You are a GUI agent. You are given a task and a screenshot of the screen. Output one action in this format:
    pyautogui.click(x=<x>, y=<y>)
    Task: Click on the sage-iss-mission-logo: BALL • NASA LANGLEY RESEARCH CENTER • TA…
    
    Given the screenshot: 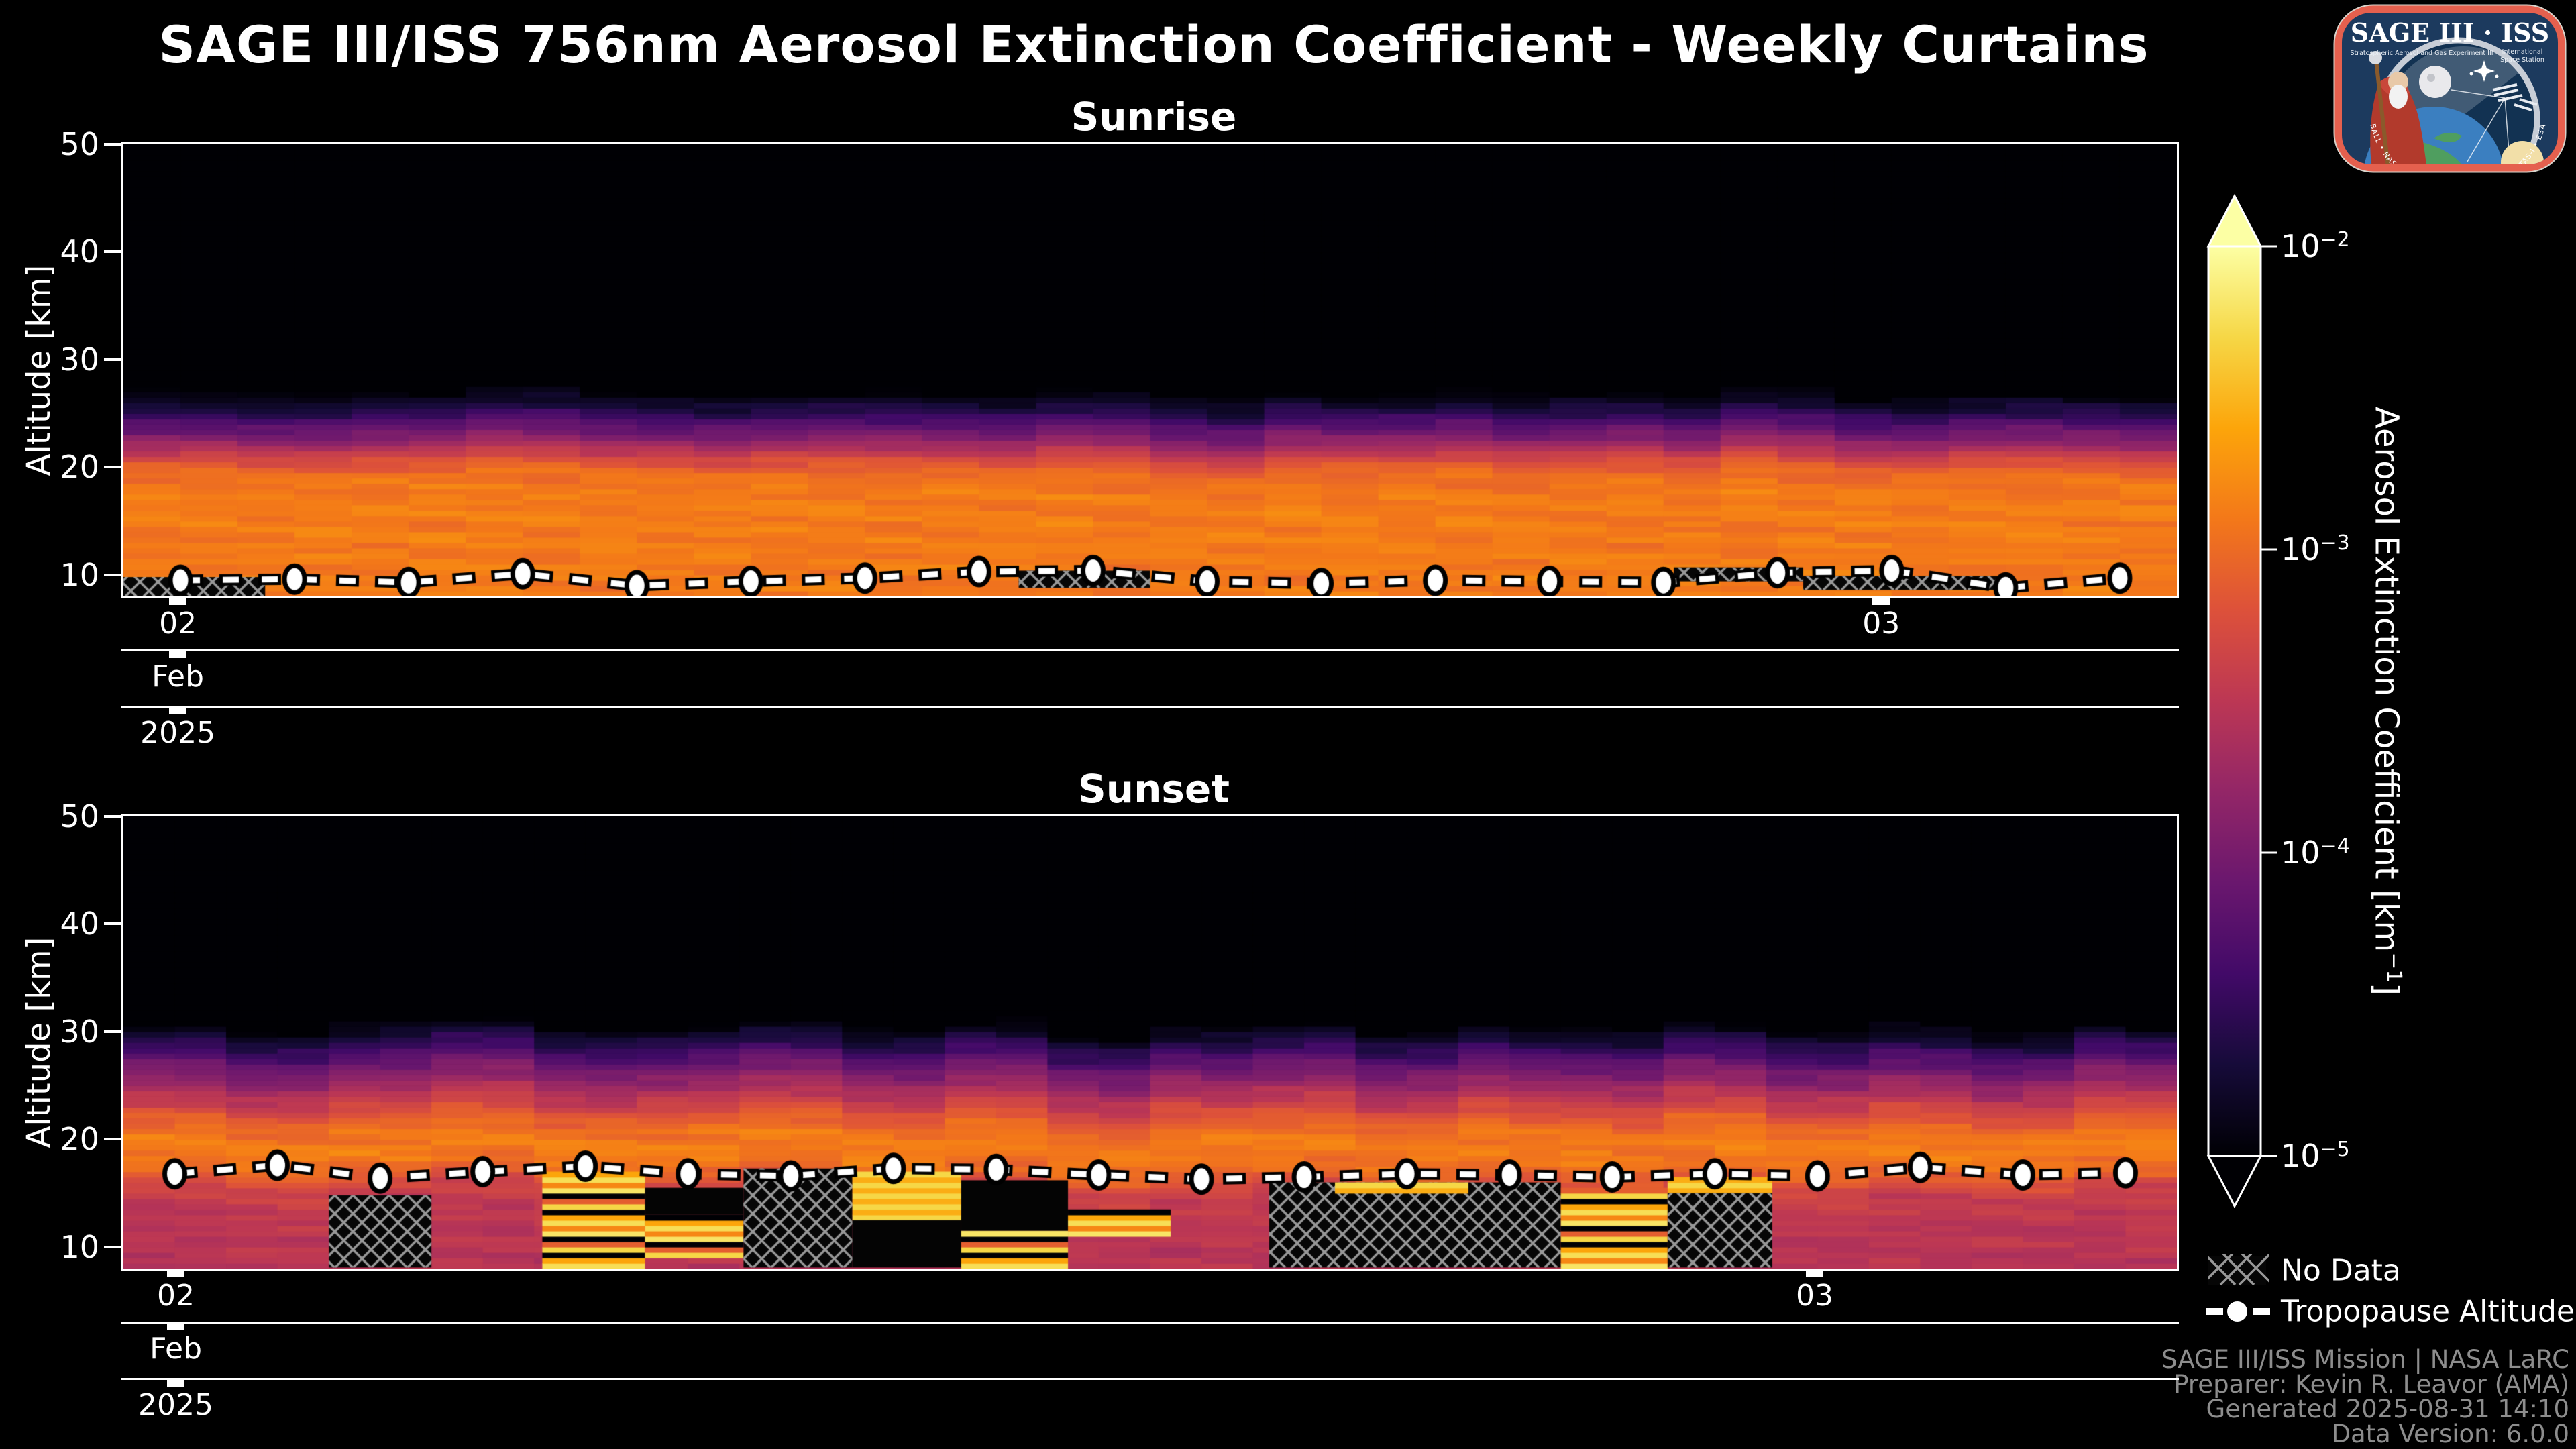 What is the action you would take?
    pyautogui.click(x=2450, y=88)
    